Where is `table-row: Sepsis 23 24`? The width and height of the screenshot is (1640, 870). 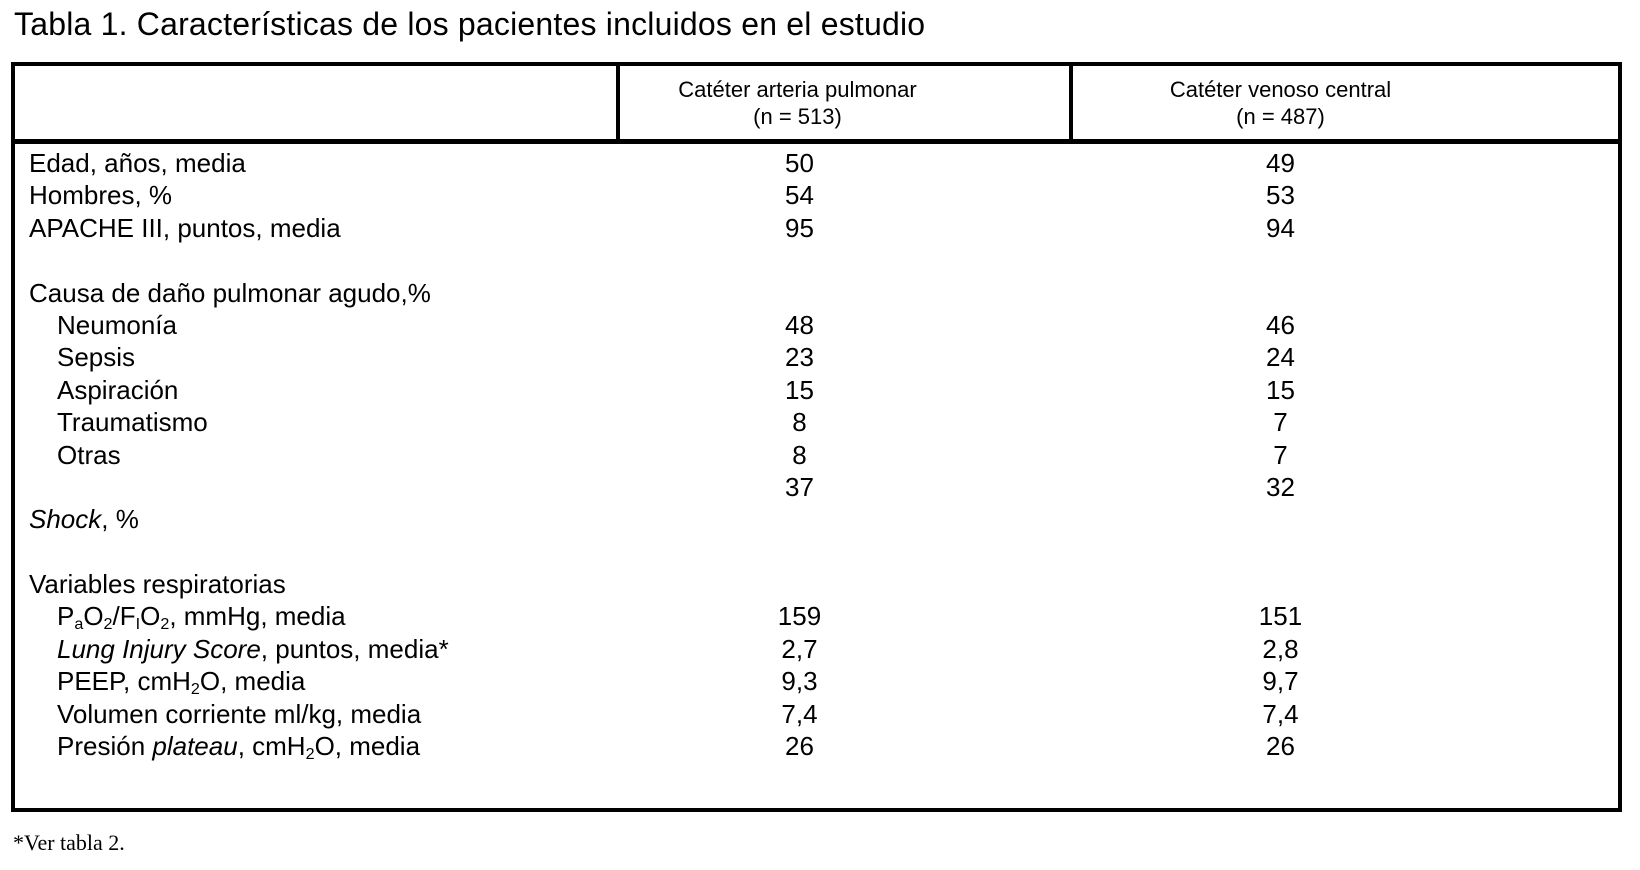 table-row: Sepsis 23 24 is located at coordinates (816, 357).